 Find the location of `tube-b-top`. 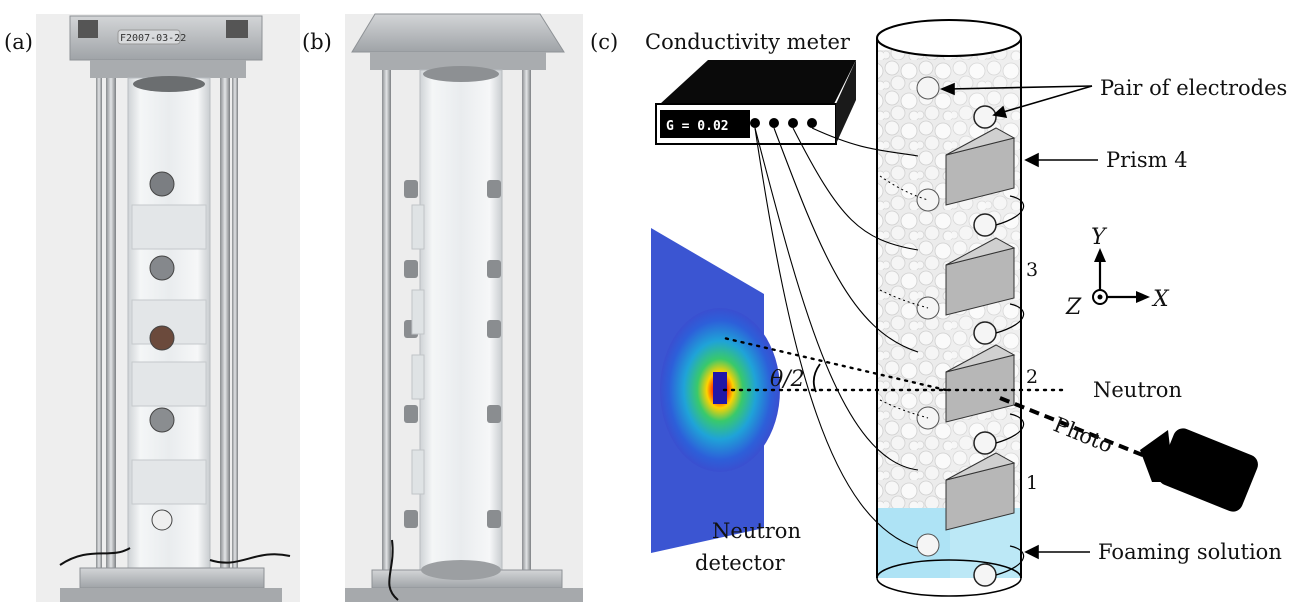

tube-b-top is located at coordinates (461, 74).